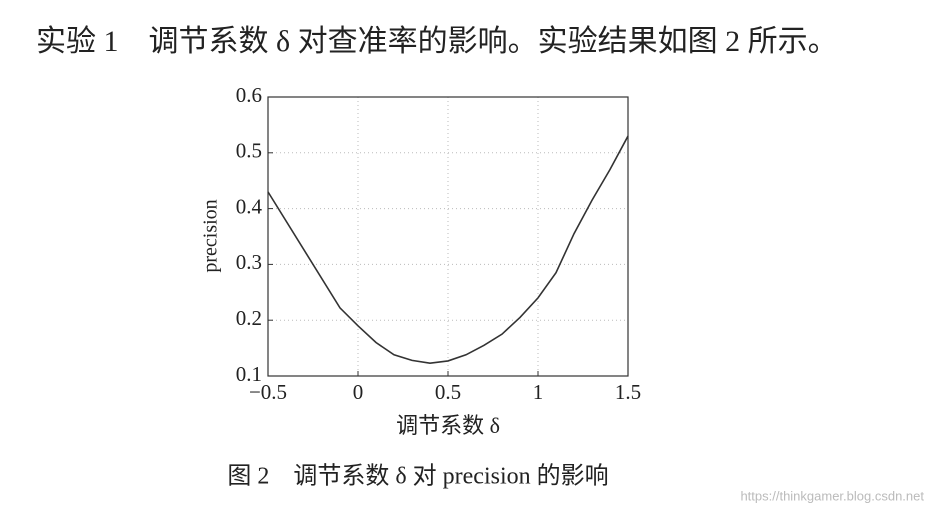 This screenshot has height=519, width=934. I want to click on watermark: https://thinkgamer.blog.csdn.net, so click(832, 495).